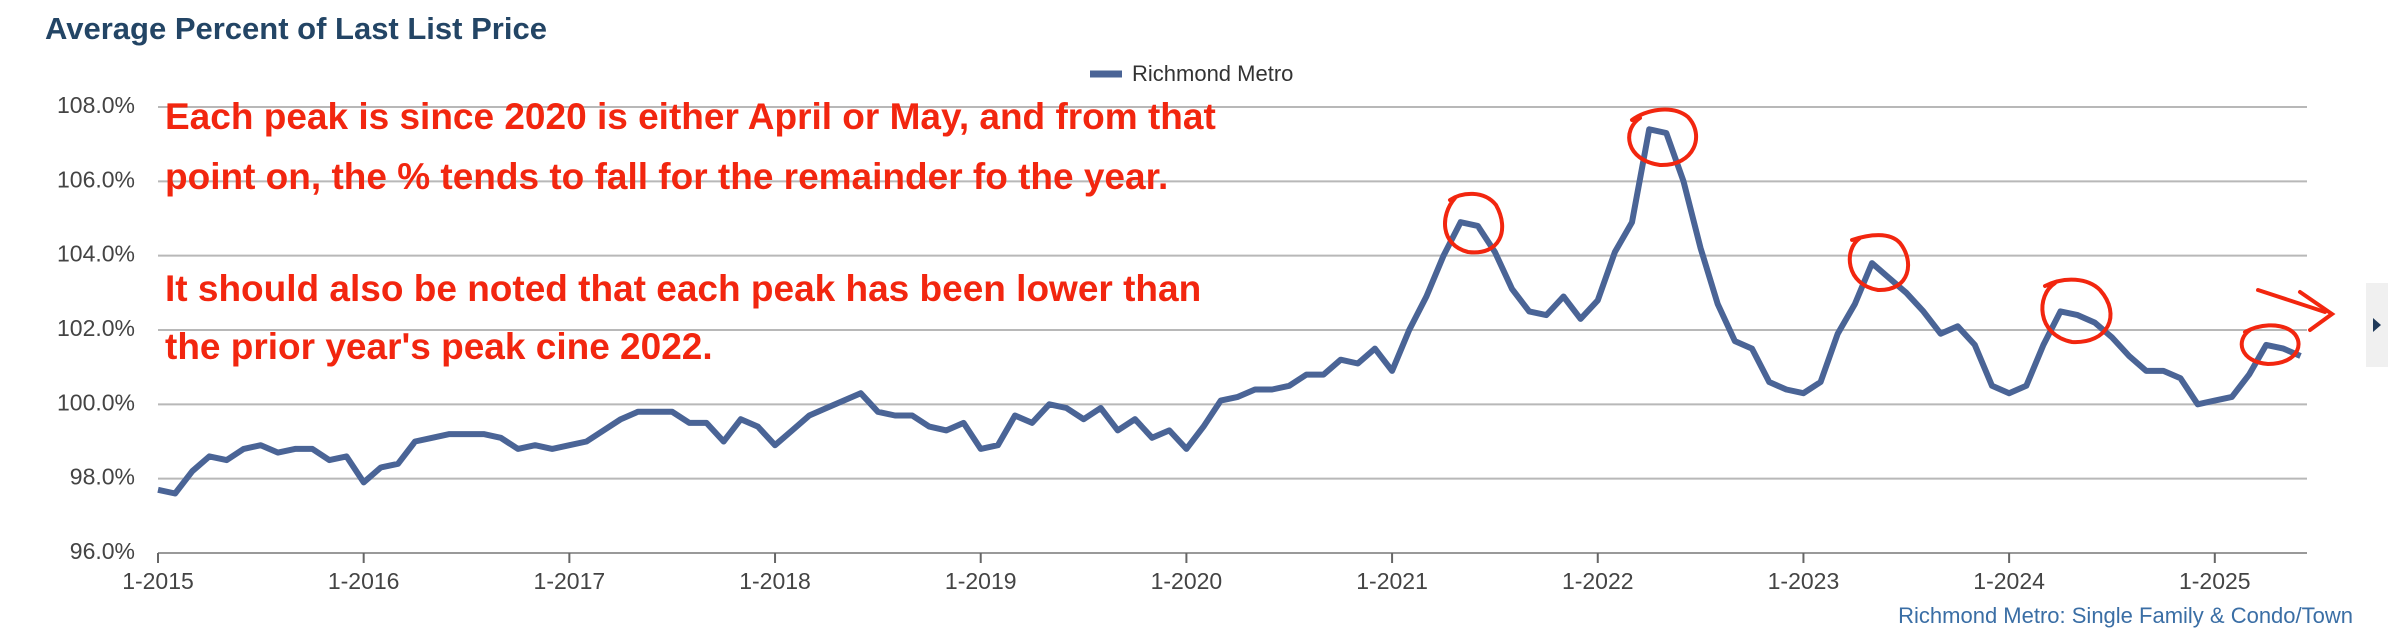 The height and width of the screenshot is (638, 2388). Describe the element at coordinates (96, 179) in the screenshot. I see `y-tick-label: 106.0%` at that location.